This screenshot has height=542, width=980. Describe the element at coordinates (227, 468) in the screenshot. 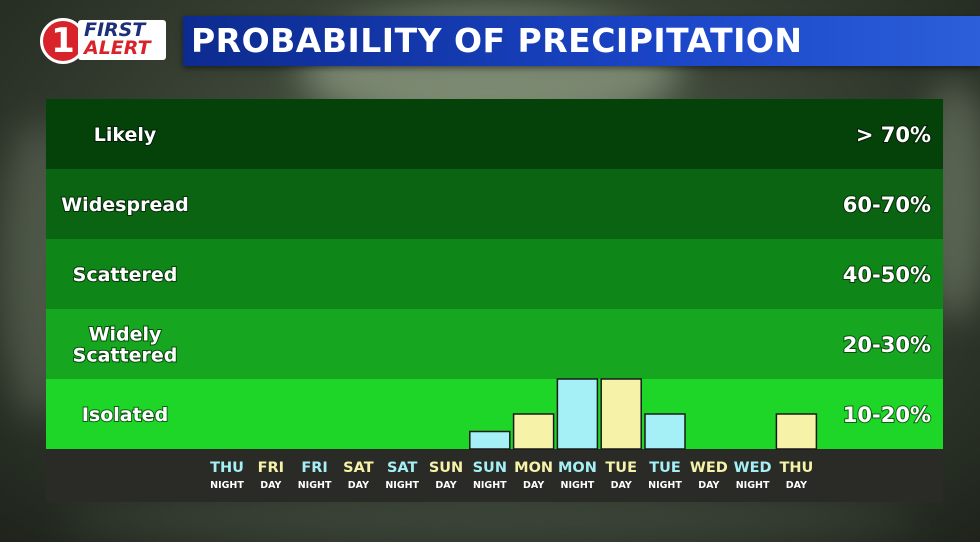

I see `tick-day-thu-night: THU` at that location.